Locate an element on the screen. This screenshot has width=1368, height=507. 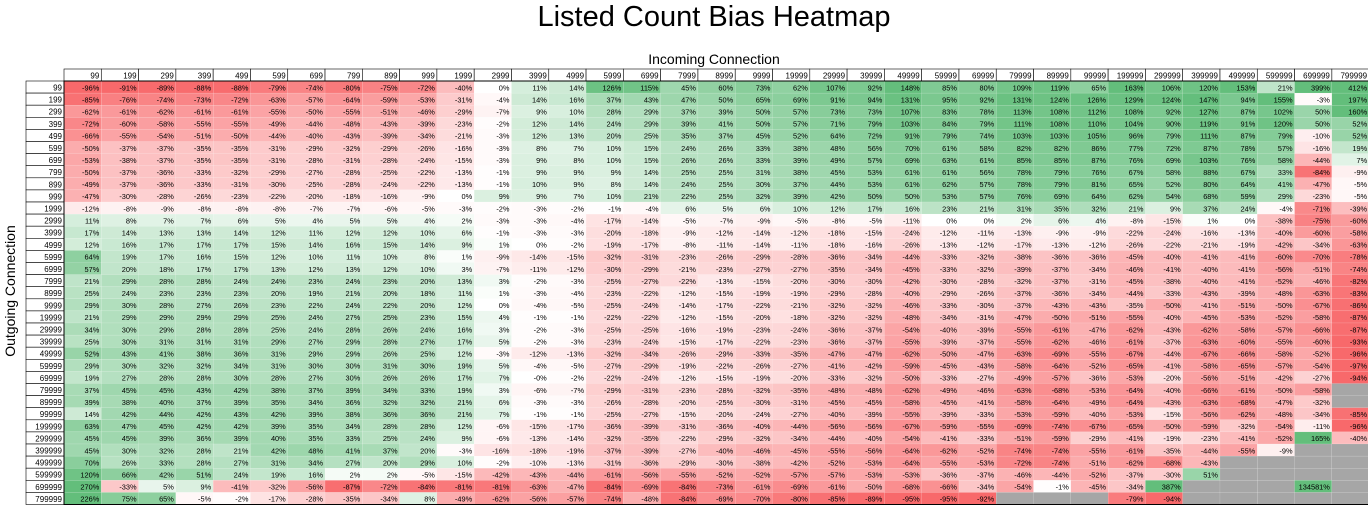
cell-value-label: -57% is located at coordinates (1284, 329).